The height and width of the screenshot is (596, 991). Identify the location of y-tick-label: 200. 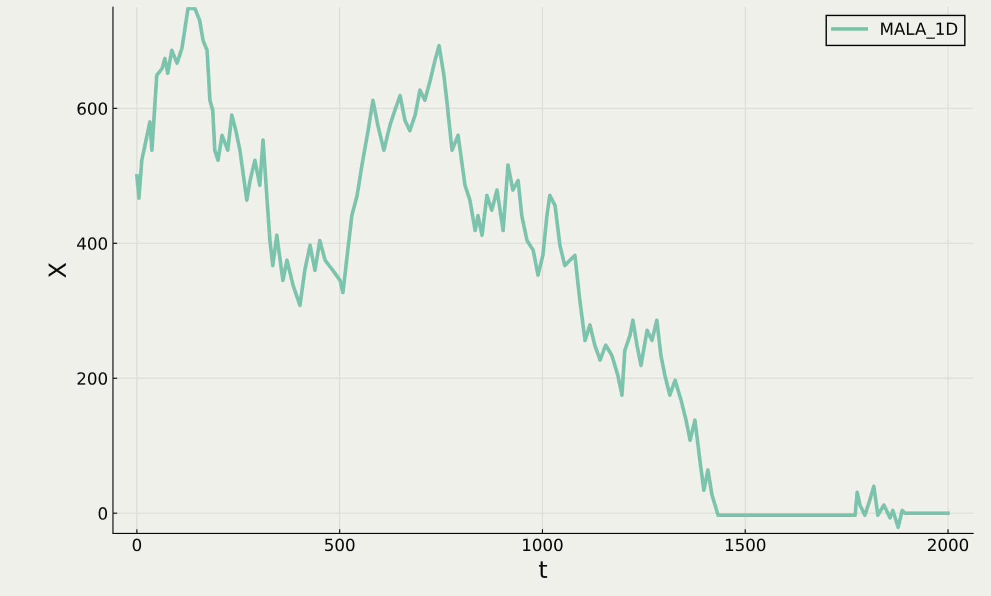
(93, 378).